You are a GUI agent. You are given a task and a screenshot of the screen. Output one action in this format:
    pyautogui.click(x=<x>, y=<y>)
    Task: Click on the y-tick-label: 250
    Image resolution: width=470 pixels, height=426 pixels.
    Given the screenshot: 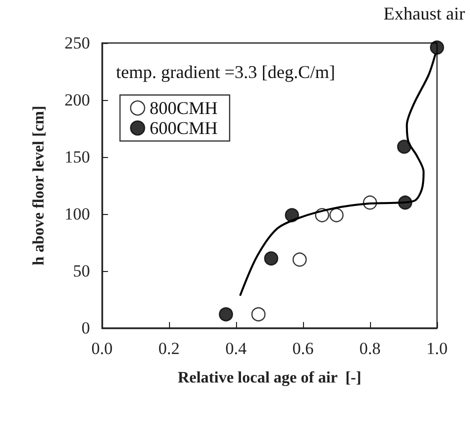 What is the action you would take?
    pyautogui.click(x=77, y=43)
    